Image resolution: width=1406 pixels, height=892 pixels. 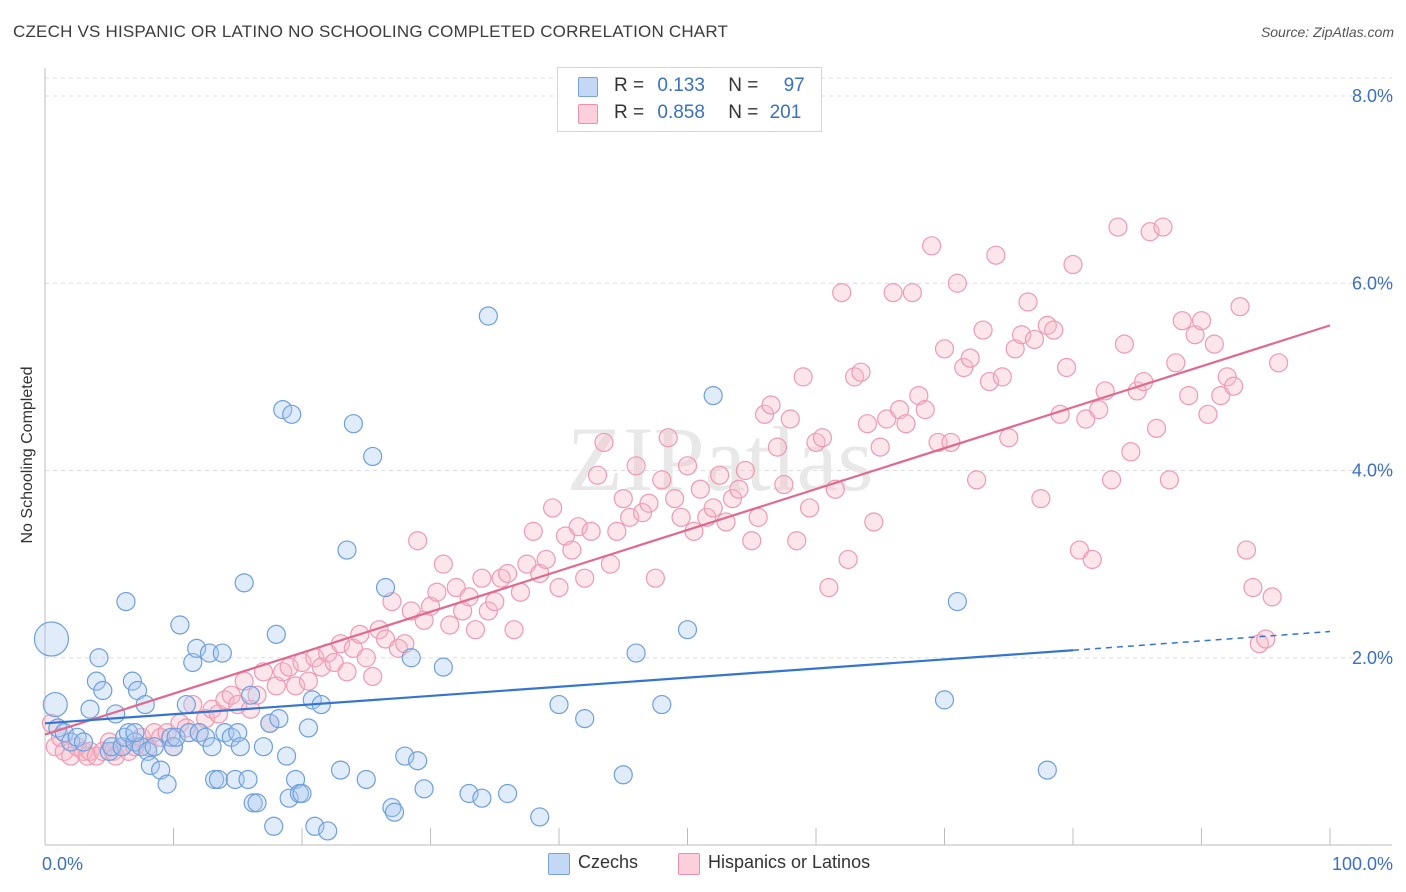 What do you see at coordinates (62, 864) in the screenshot?
I see `x-tick-label-min: 0.0%` at bounding box center [62, 864].